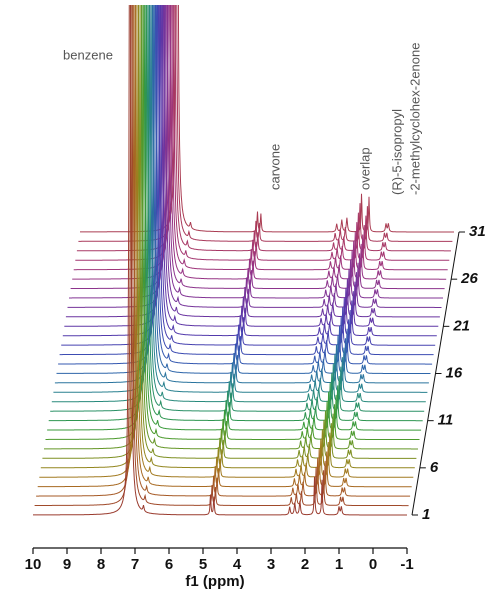 The width and height of the screenshot is (498, 603). Describe the element at coordinates (414, 119) in the screenshot. I see `annotation: -2-methylcyclohex-2enone` at that location.